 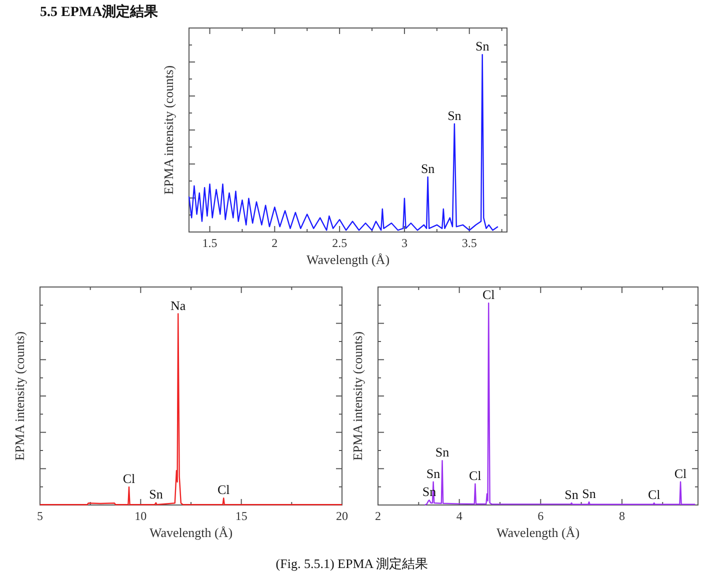 What do you see at coordinates (404, 243) in the screenshot?
I see `x-tick-label: 3` at bounding box center [404, 243].